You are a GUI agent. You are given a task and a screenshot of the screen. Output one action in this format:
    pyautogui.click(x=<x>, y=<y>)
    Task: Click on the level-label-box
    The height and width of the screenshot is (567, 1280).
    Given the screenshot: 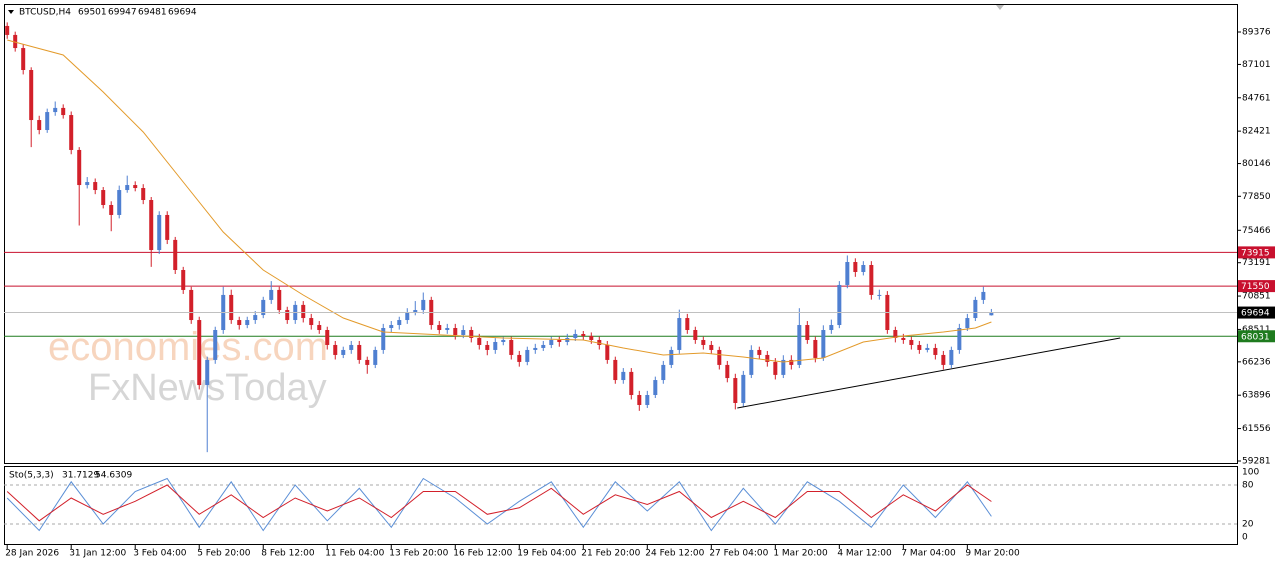 What is the action you would take?
    pyautogui.click(x=1256, y=312)
    